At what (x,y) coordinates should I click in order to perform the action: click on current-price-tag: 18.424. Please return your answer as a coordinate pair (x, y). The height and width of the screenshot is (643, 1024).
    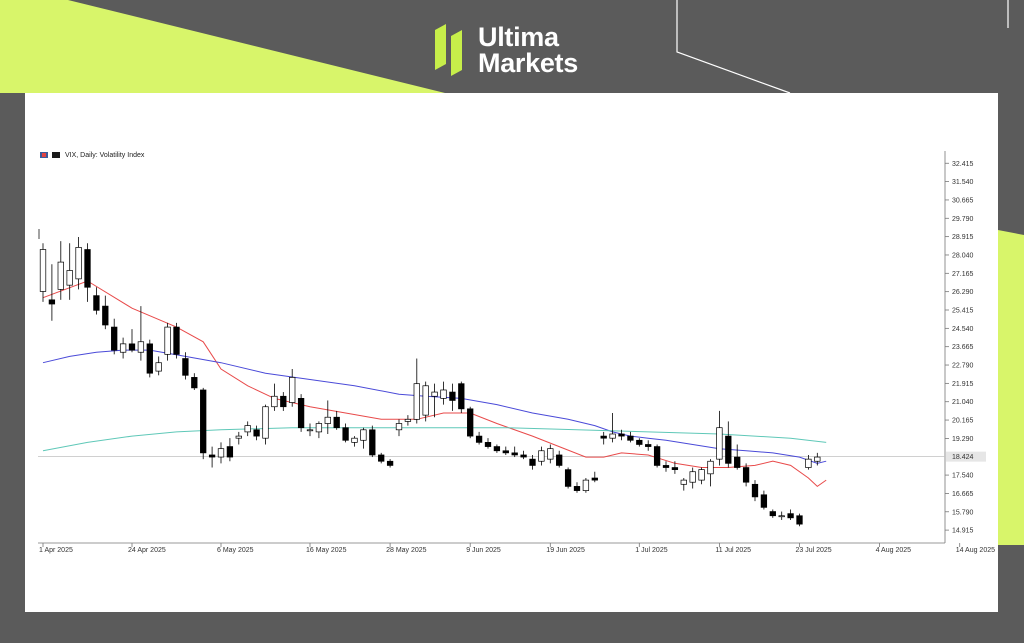
    Looking at the image, I should click on (966, 456).